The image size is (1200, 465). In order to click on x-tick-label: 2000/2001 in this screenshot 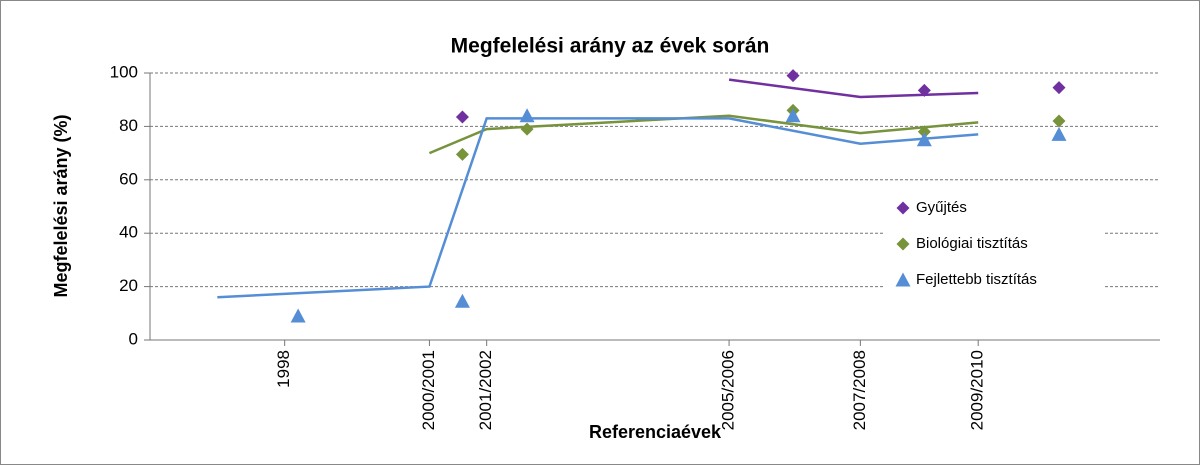, I will do `click(428, 390)`.